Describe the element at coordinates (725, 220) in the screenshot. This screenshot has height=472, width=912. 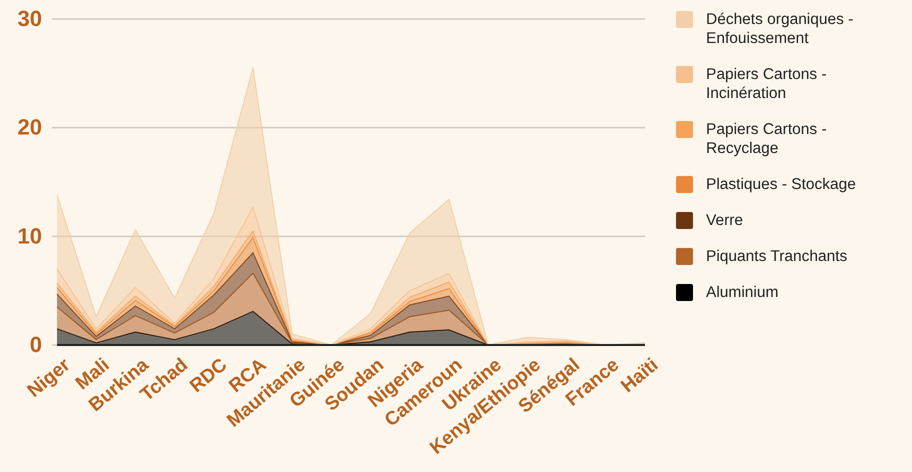
I see `legend-label: Verre` at that location.